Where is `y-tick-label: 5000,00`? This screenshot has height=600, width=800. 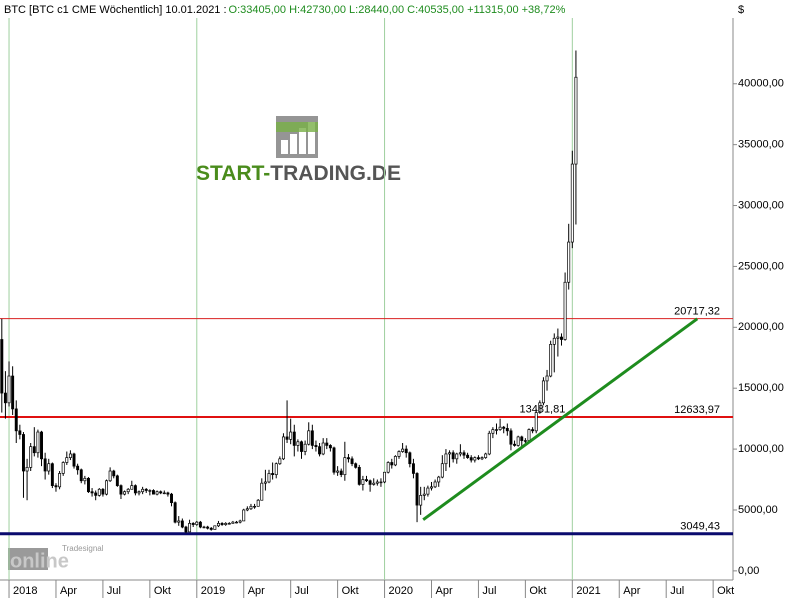 y-tick-label: 5000,00 is located at coordinates (758, 510).